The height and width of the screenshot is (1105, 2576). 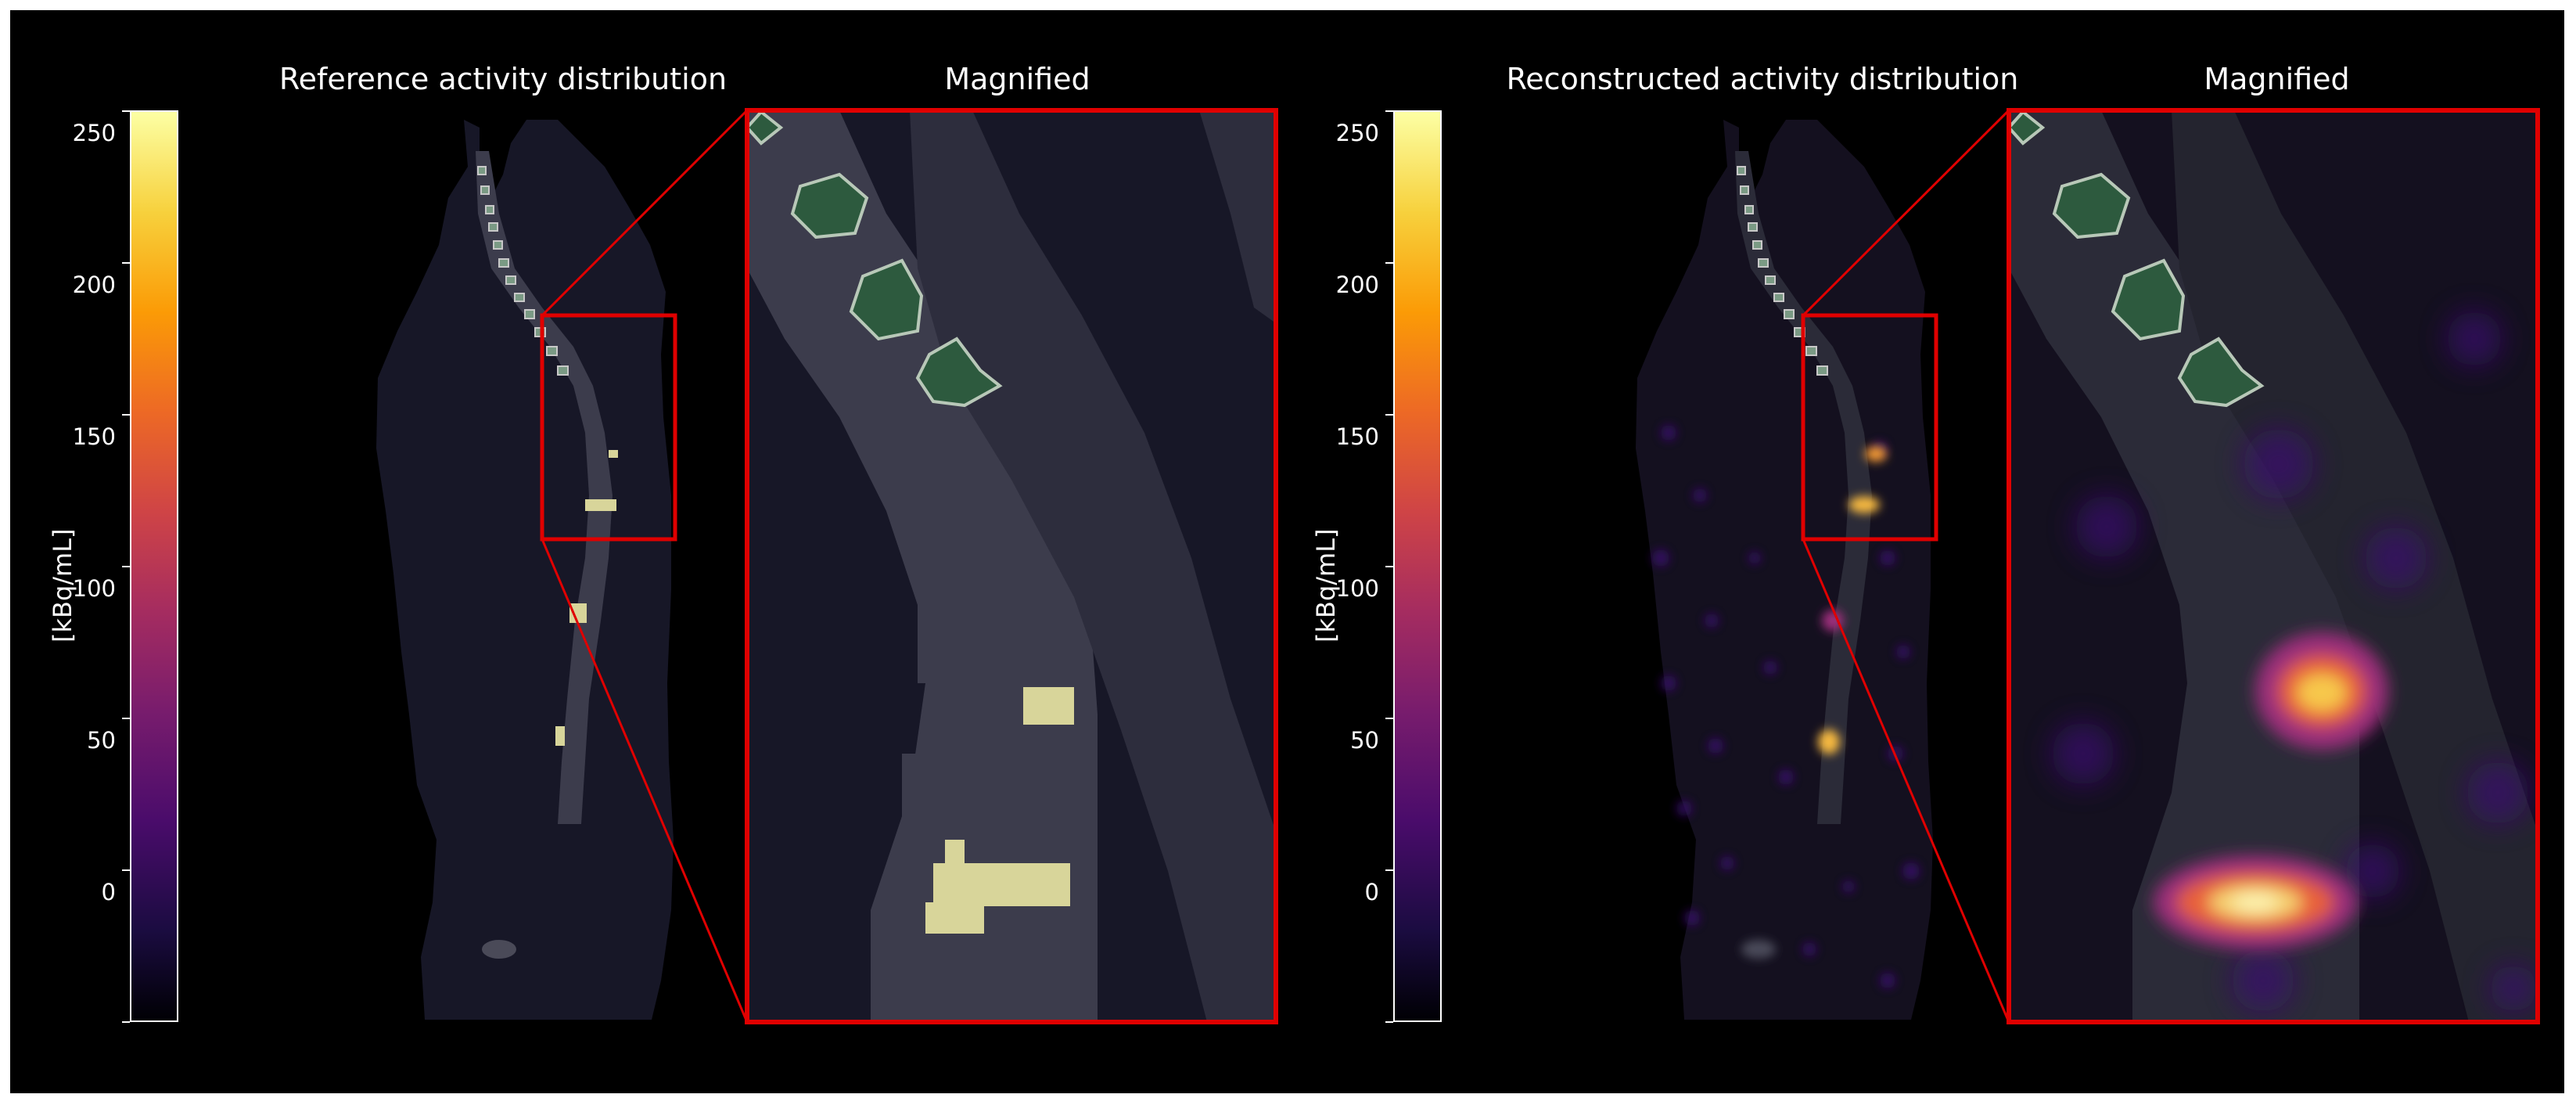 I want to click on panel-title-reconstructed: Reconstructed activity distribution, so click(x=1763, y=79).